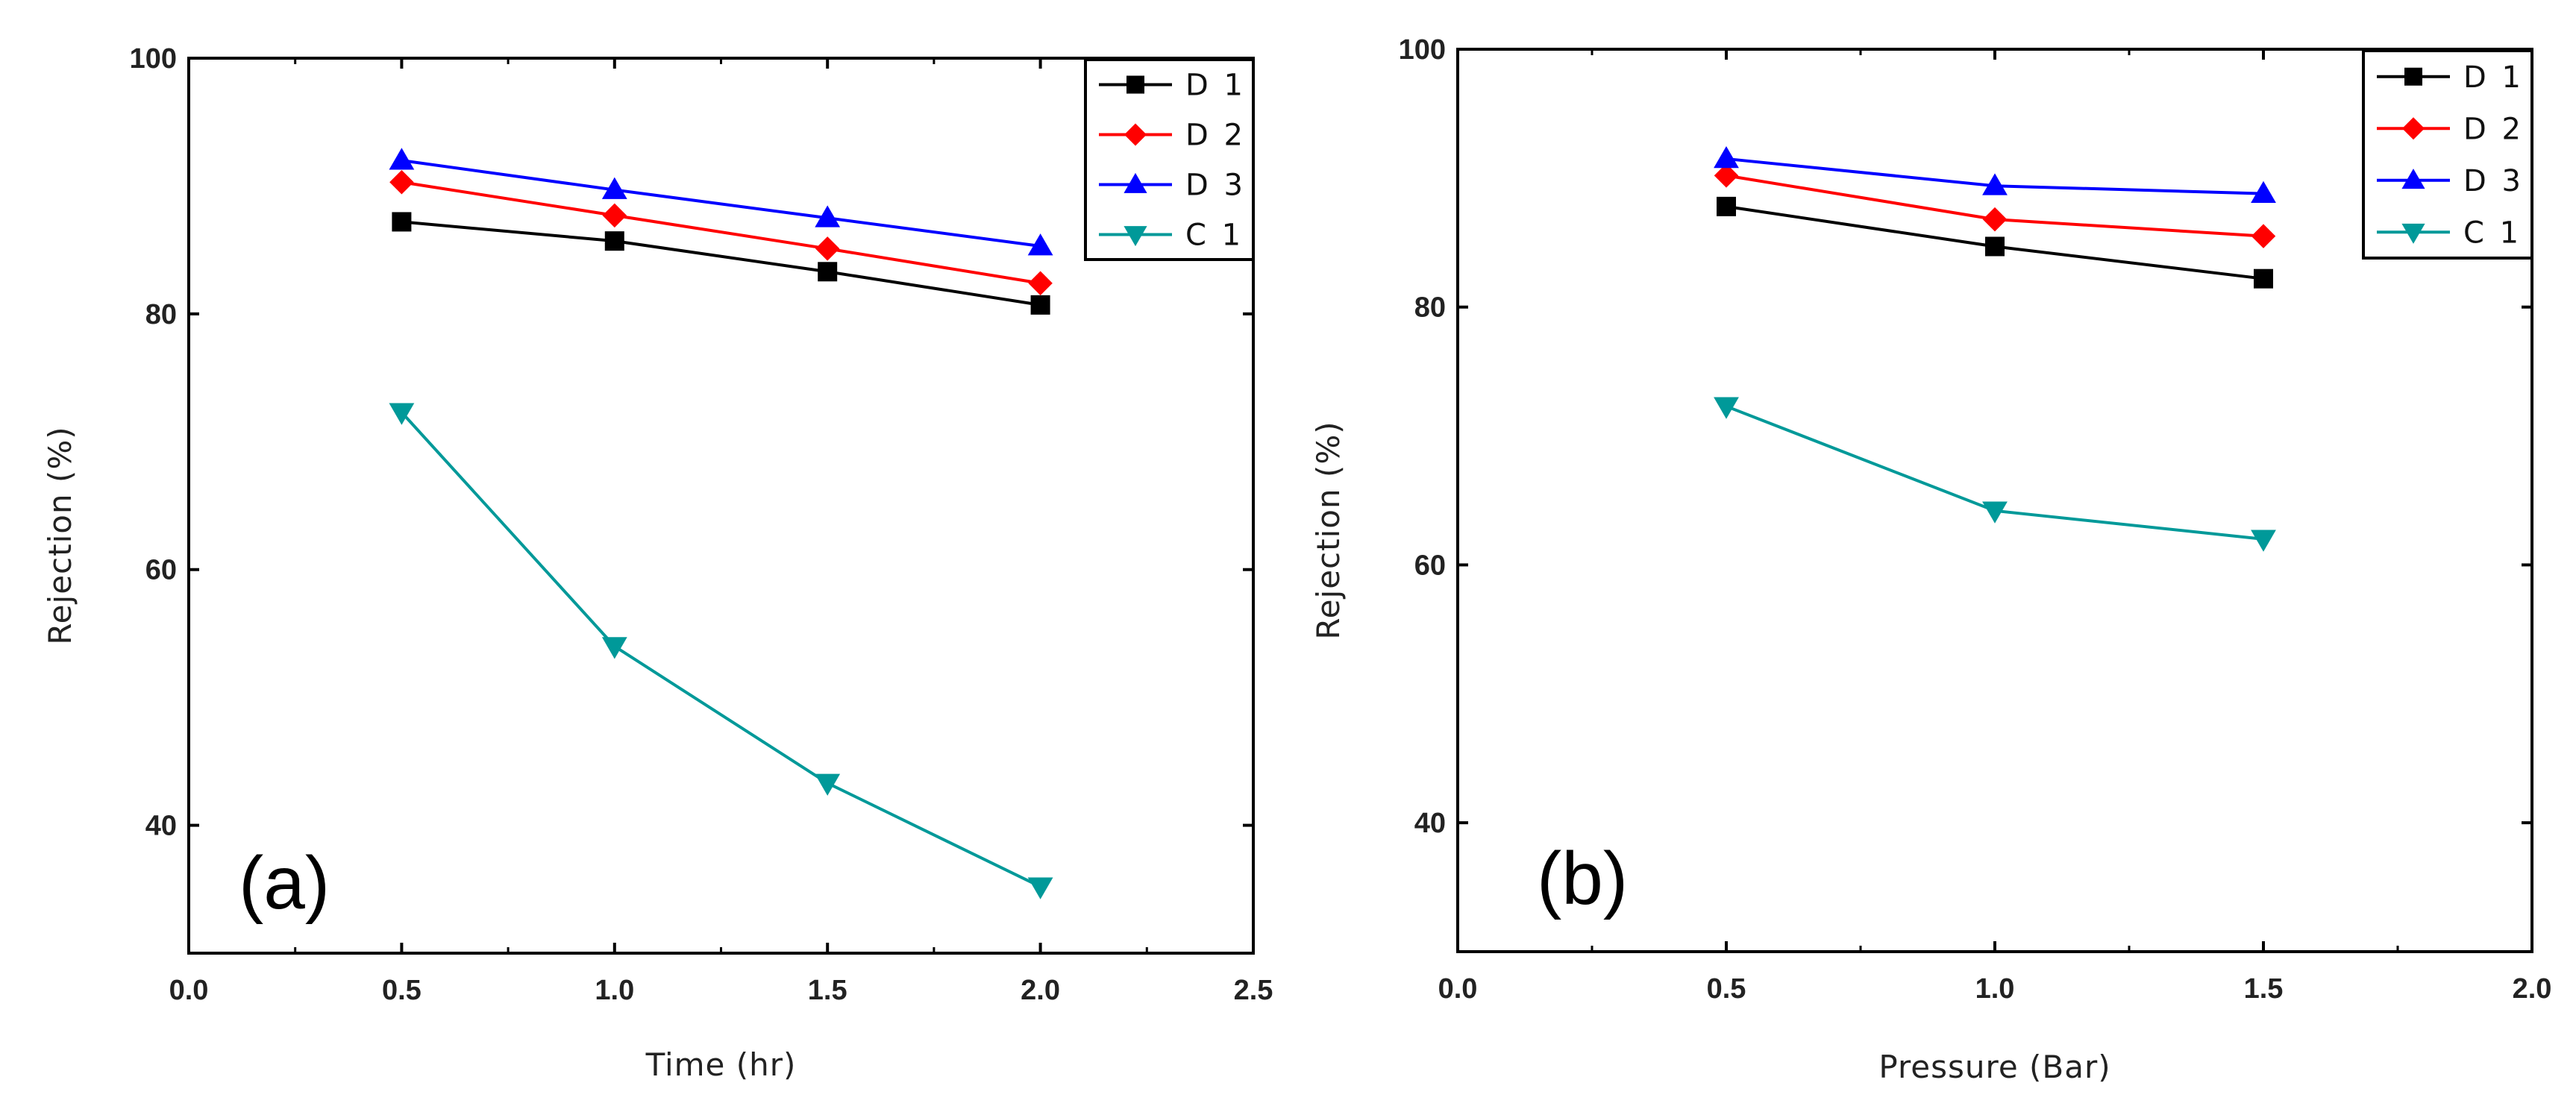  I want to click on y-tick-label-b: 60, so click(1430, 565).